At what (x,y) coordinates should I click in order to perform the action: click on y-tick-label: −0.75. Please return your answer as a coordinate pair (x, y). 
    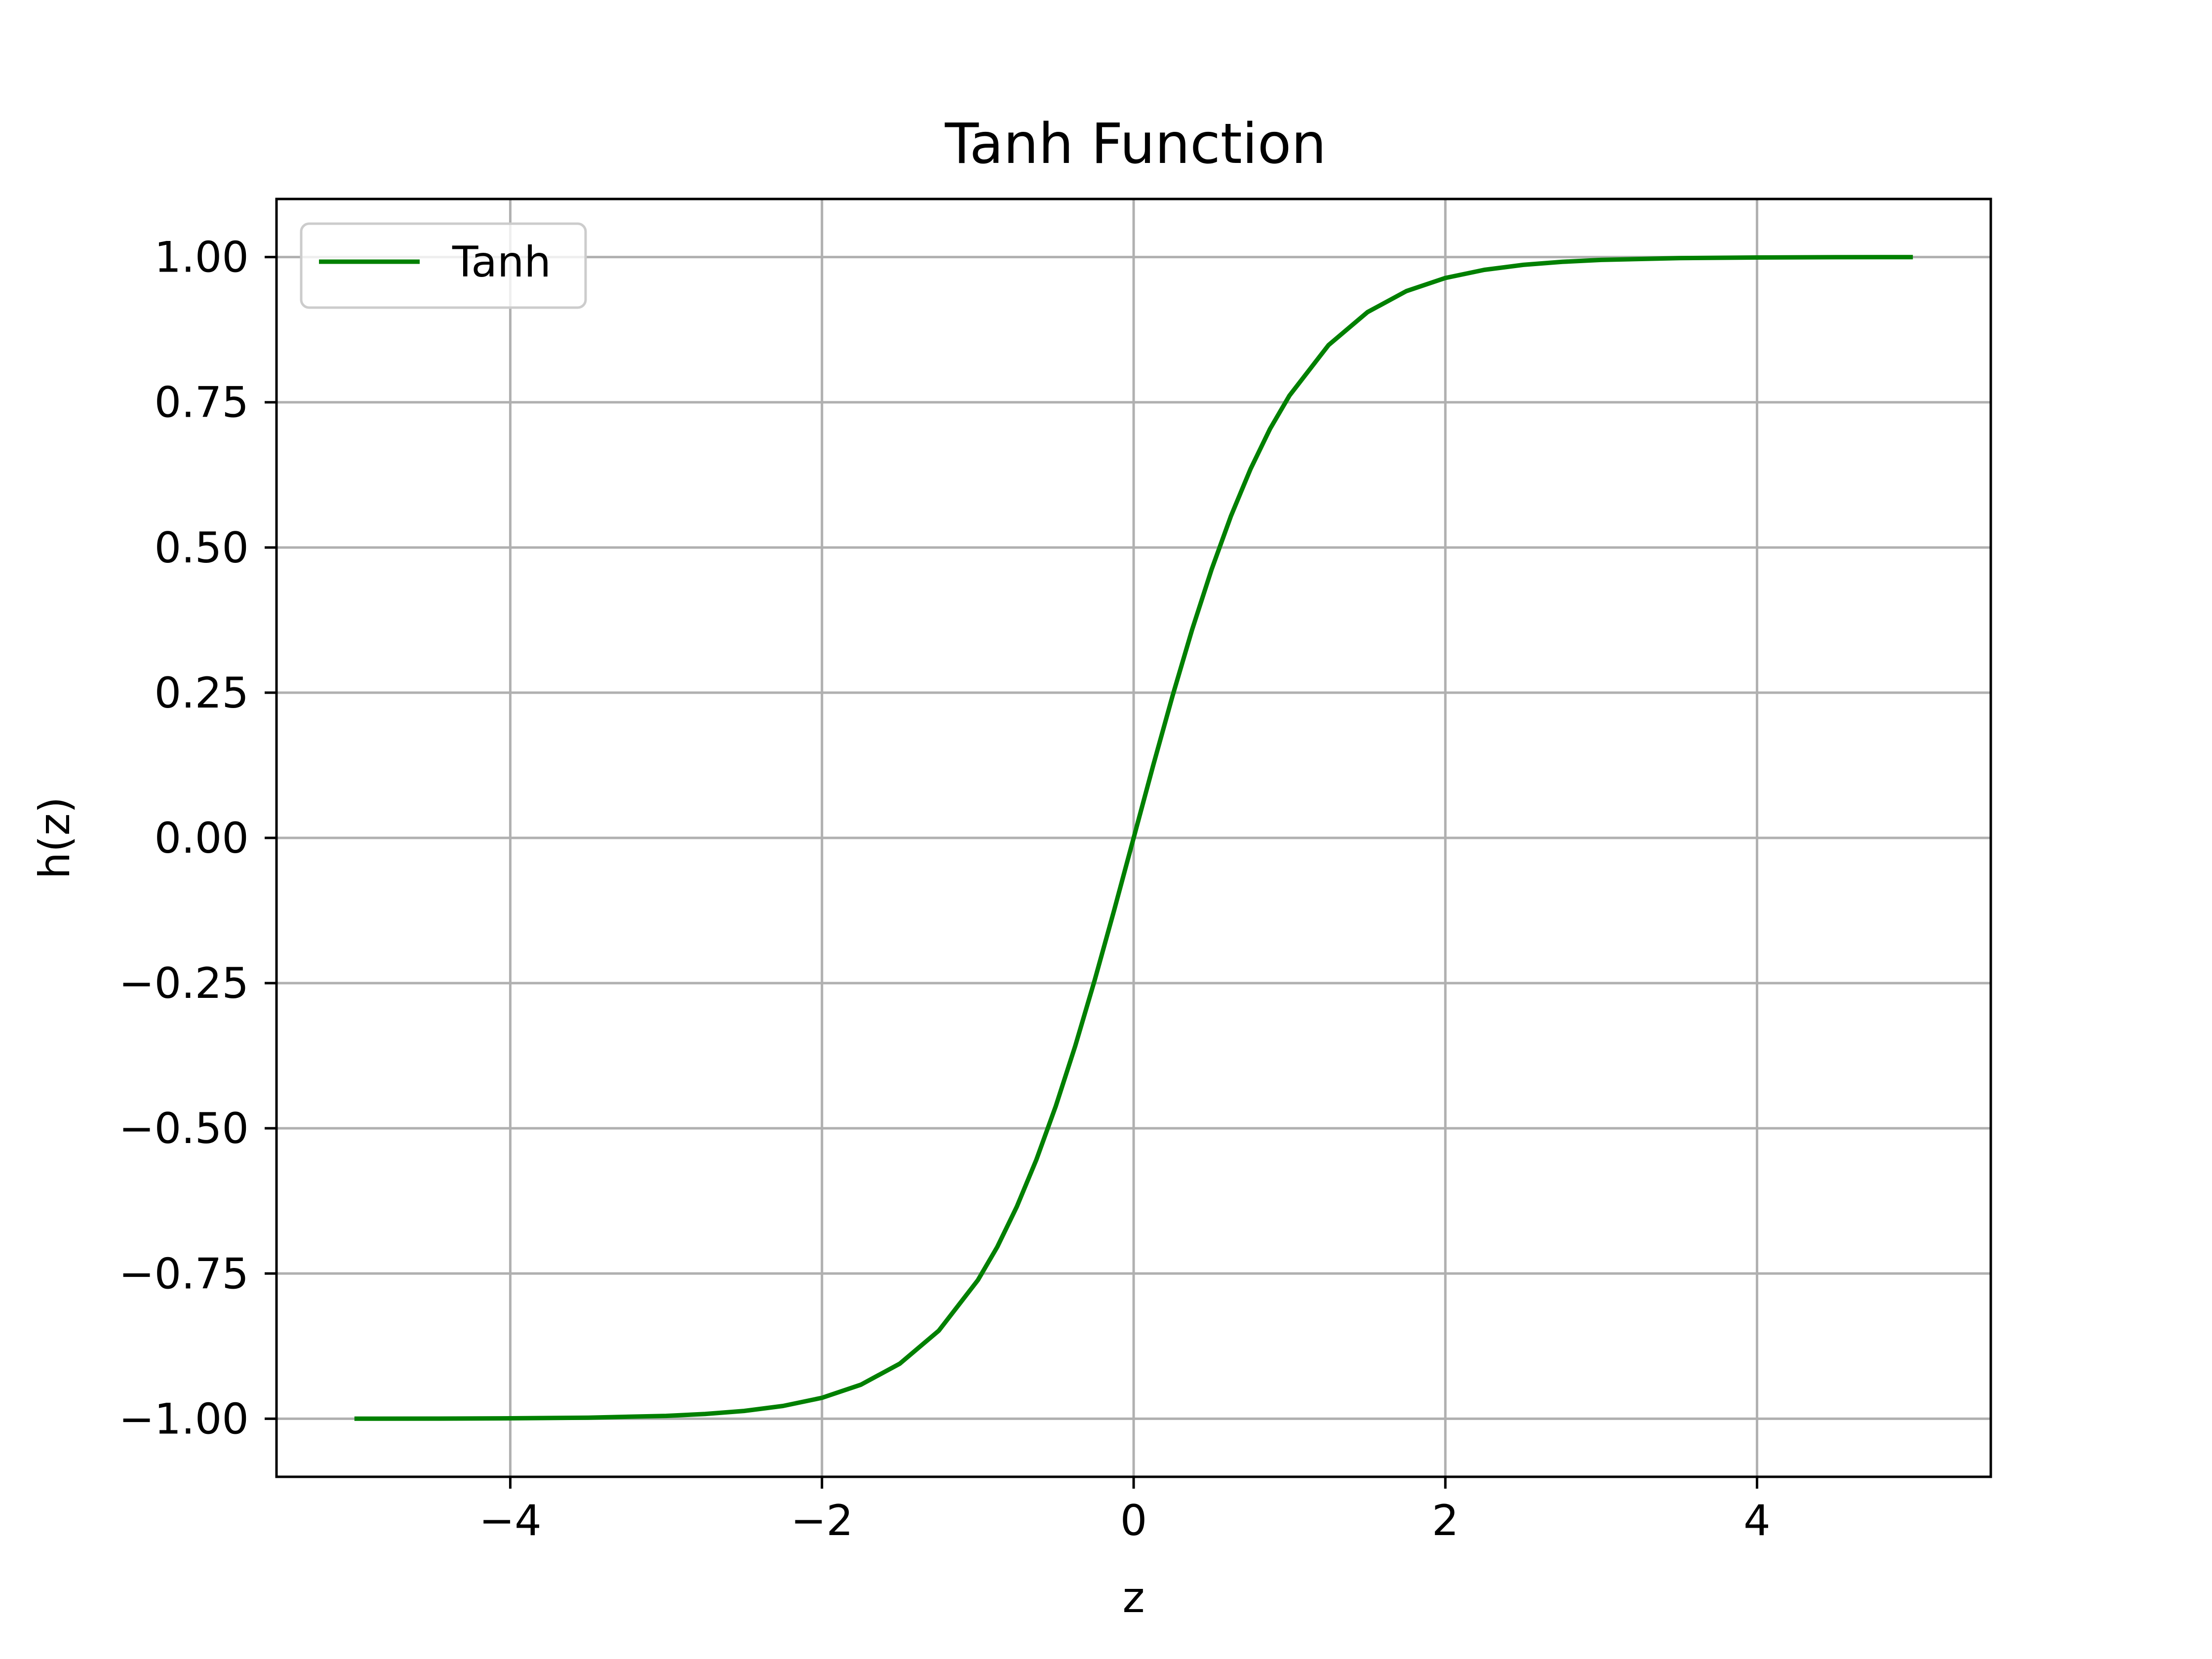
    Looking at the image, I should click on (184, 1274).